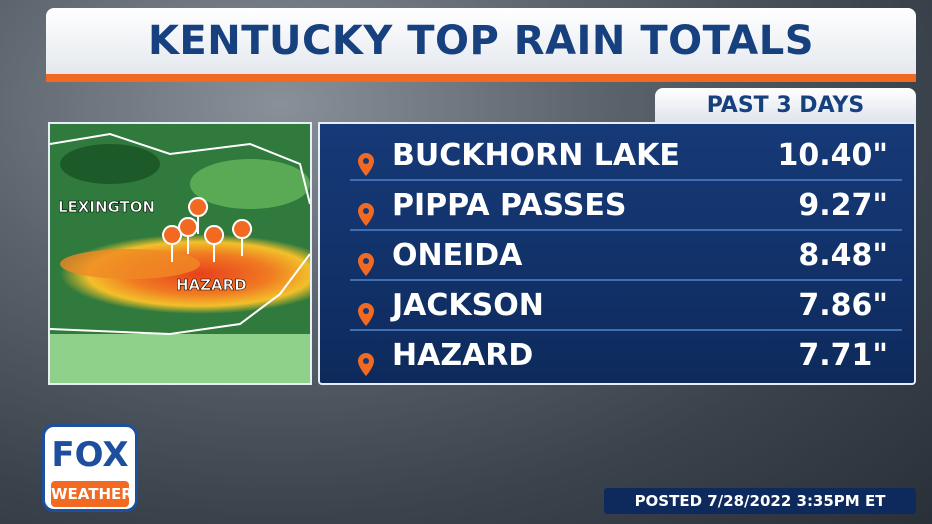 The width and height of the screenshot is (932, 524). What do you see at coordinates (832, 155) in the screenshot?
I see `rain-total: 10.40"` at bounding box center [832, 155].